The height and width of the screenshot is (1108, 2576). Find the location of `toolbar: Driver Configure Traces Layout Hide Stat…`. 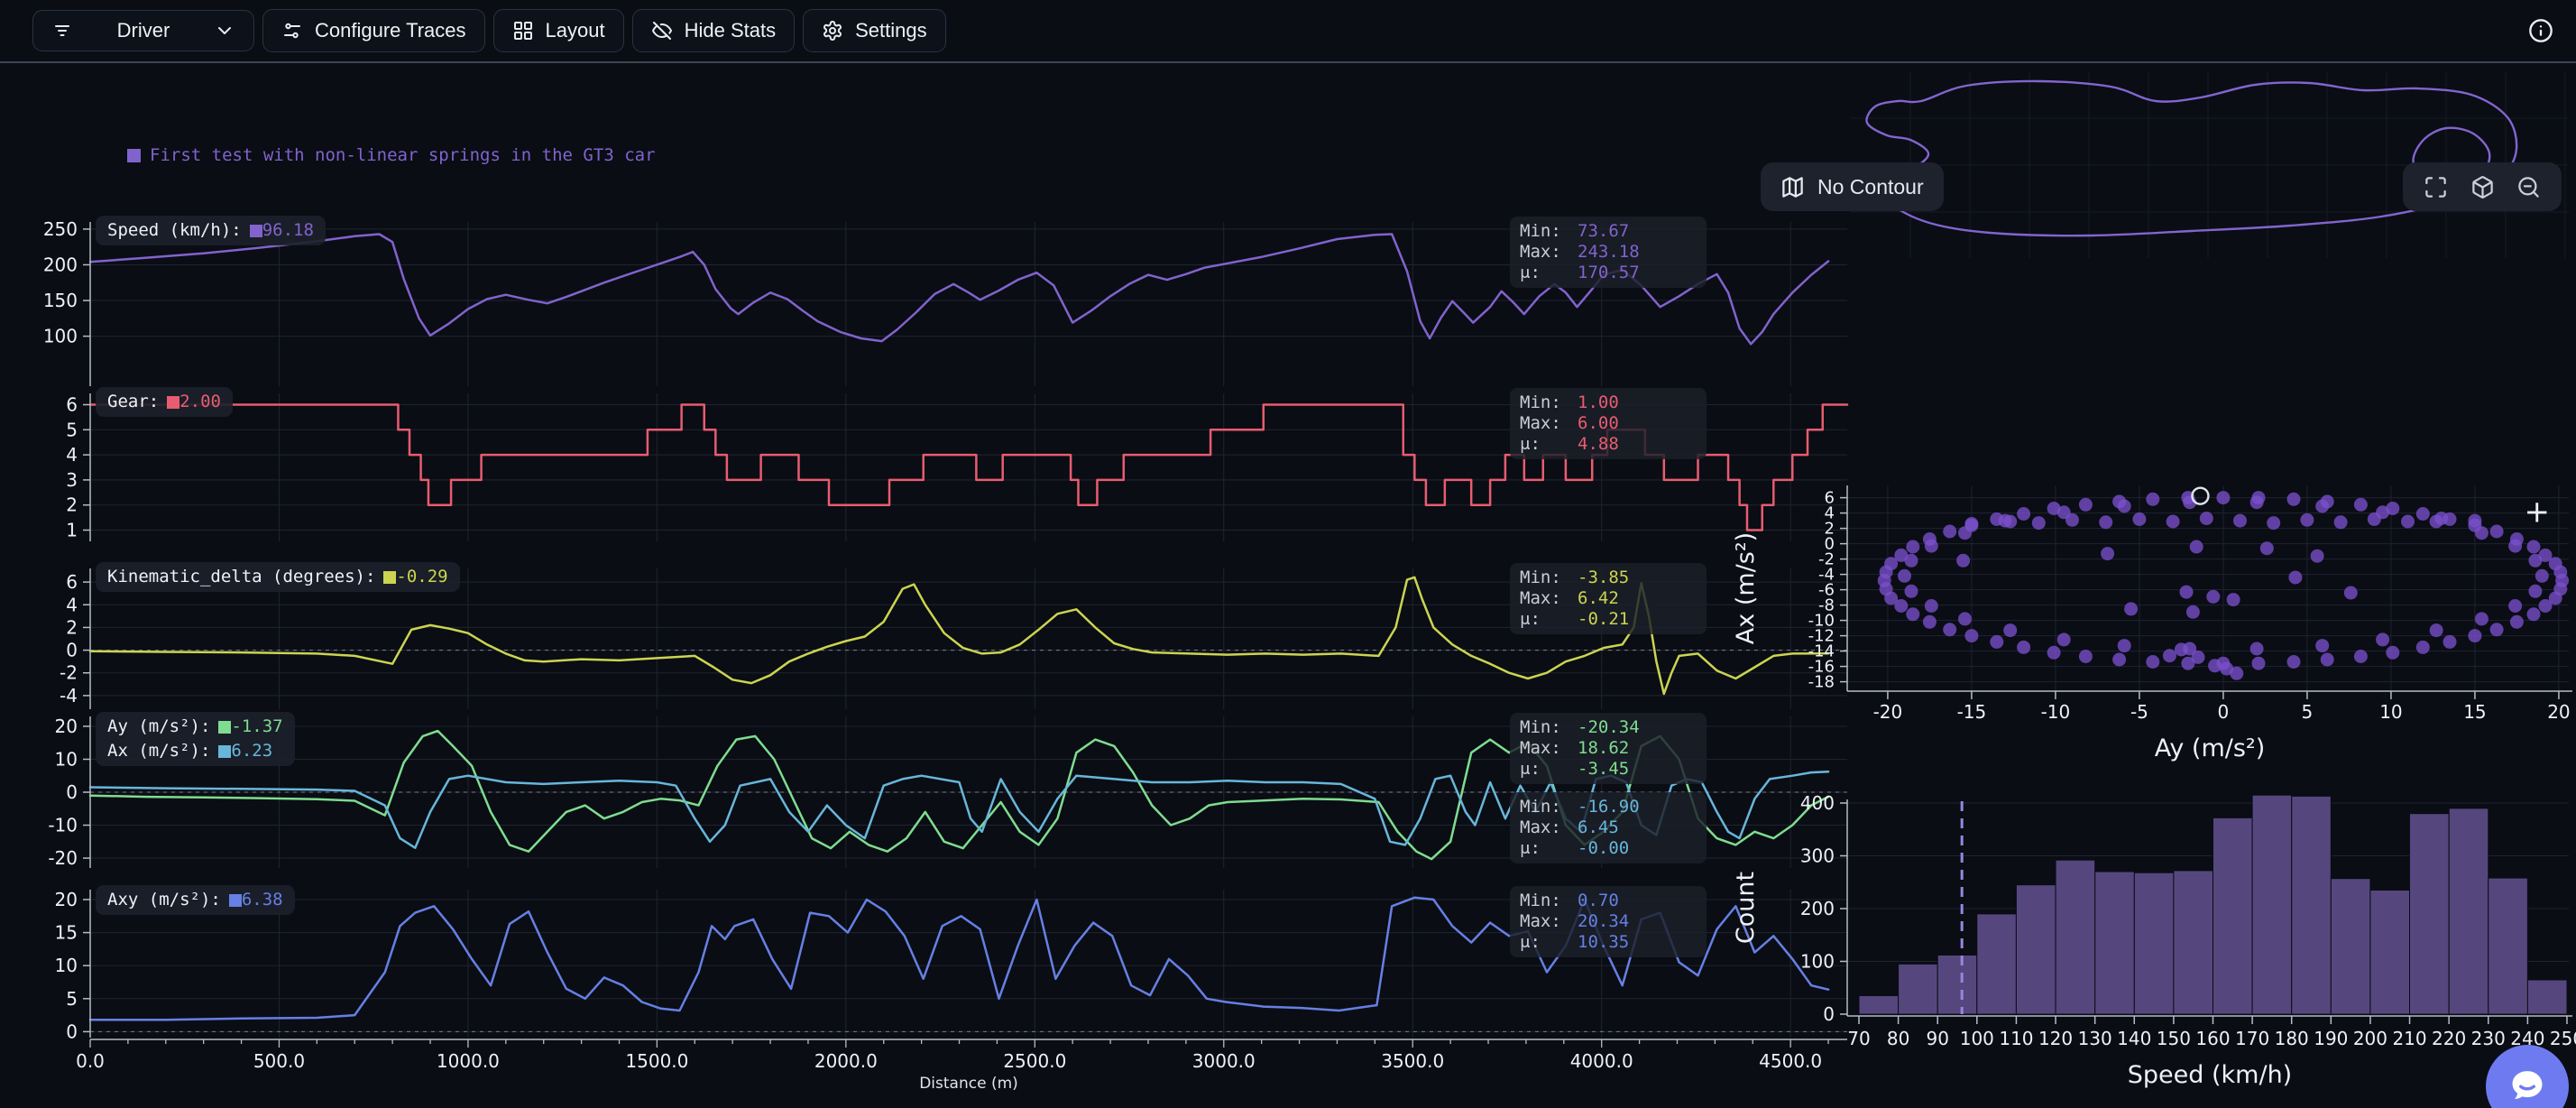

toolbar: Driver Configure Traces Layout Hide Stat… is located at coordinates (1288, 31).